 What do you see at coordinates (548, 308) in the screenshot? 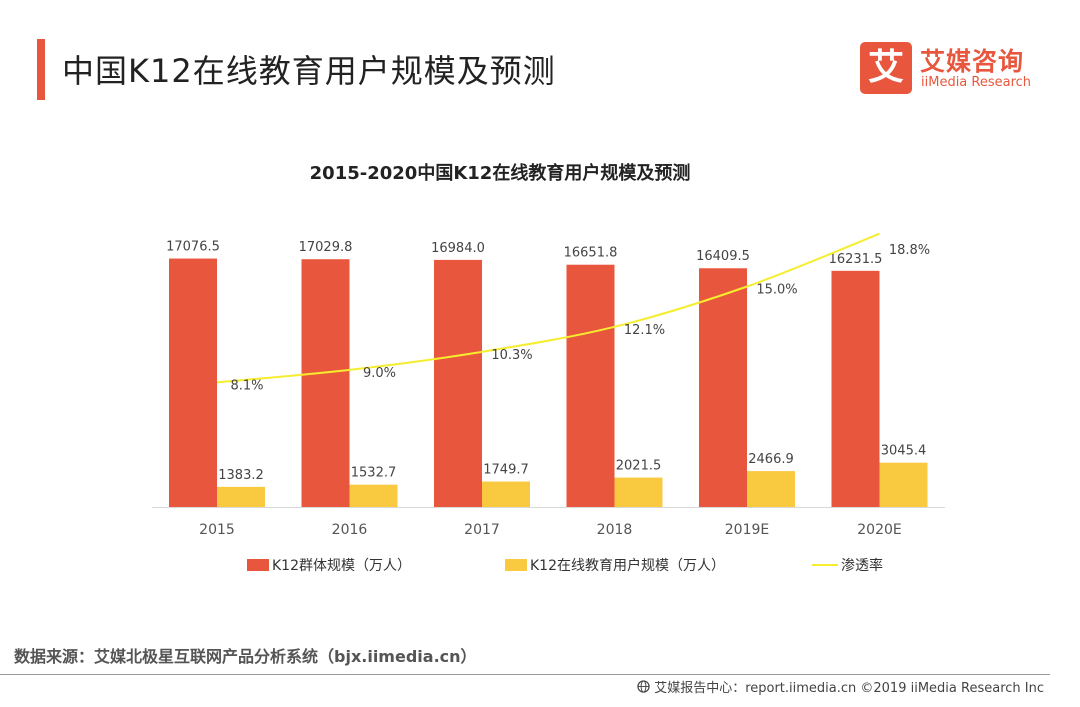
I see `line-penetration-rate` at bounding box center [548, 308].